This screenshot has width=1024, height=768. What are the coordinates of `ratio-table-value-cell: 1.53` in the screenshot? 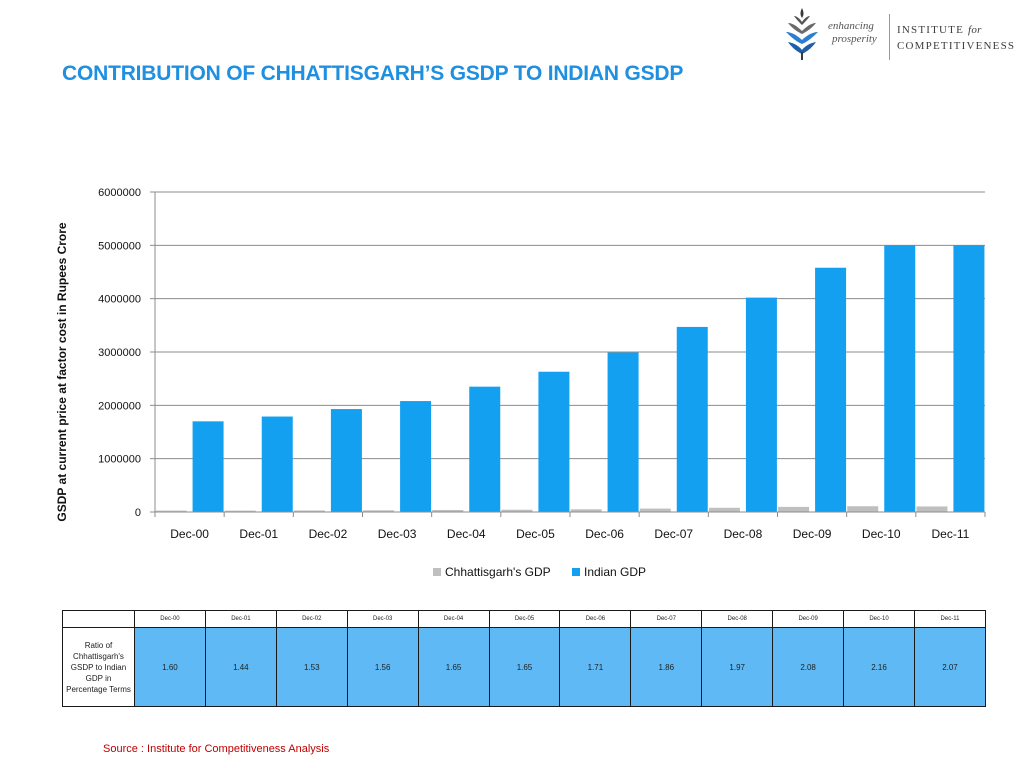 It's located at (311, 667).